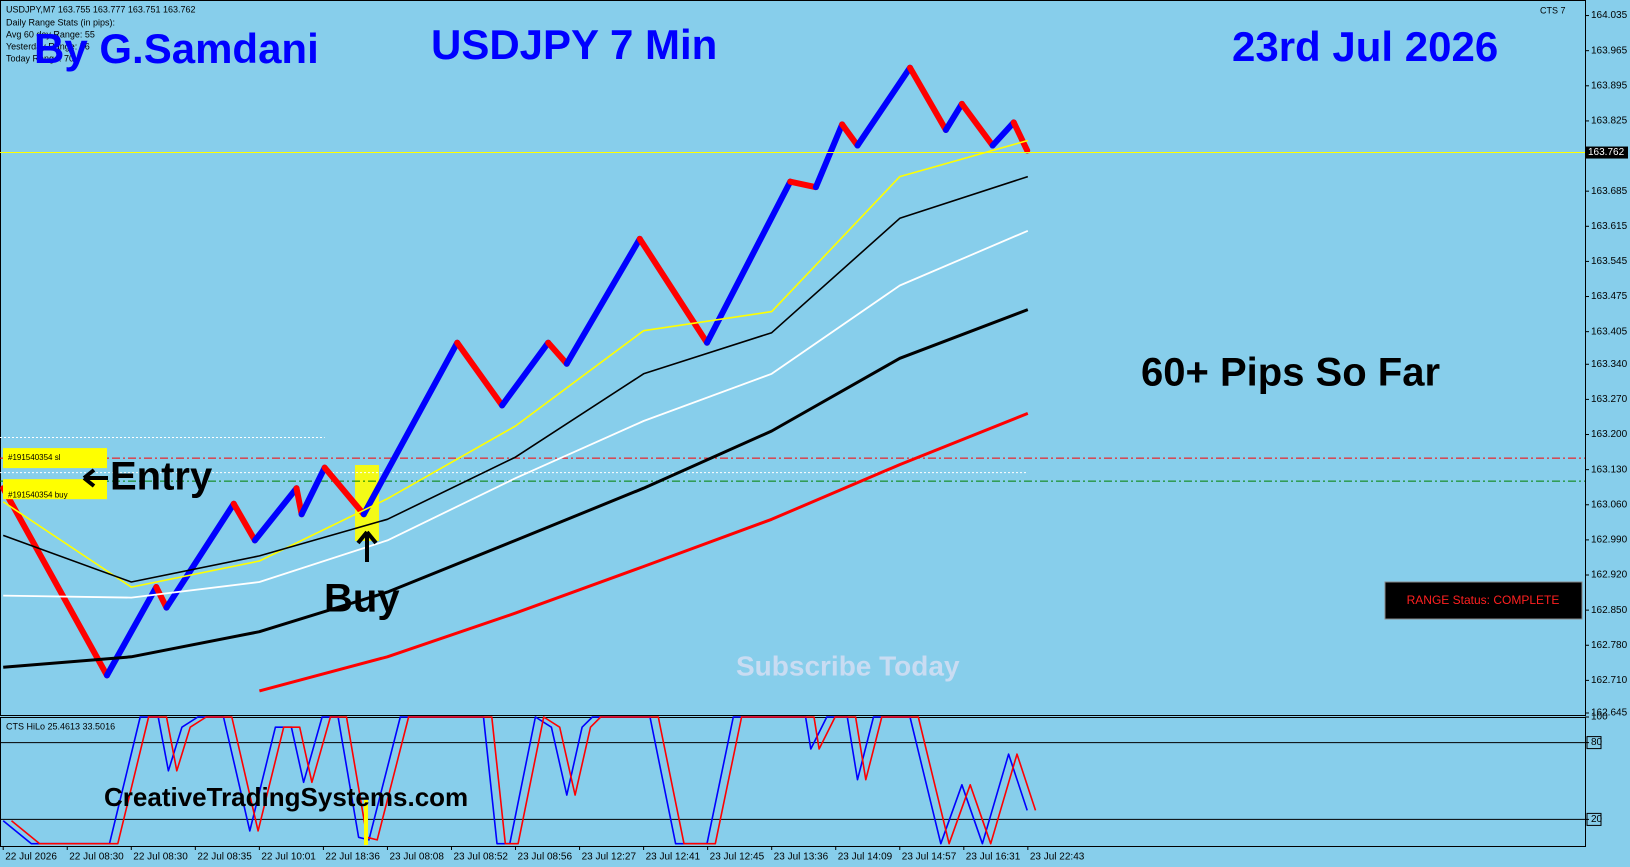 This screenshot has width=1630, height=867. What do you see at coordinates (1057, 857) in the screenshot?
I see `x-tick-label: 23 Jul 22:43` at bounding box center [1057, 857].